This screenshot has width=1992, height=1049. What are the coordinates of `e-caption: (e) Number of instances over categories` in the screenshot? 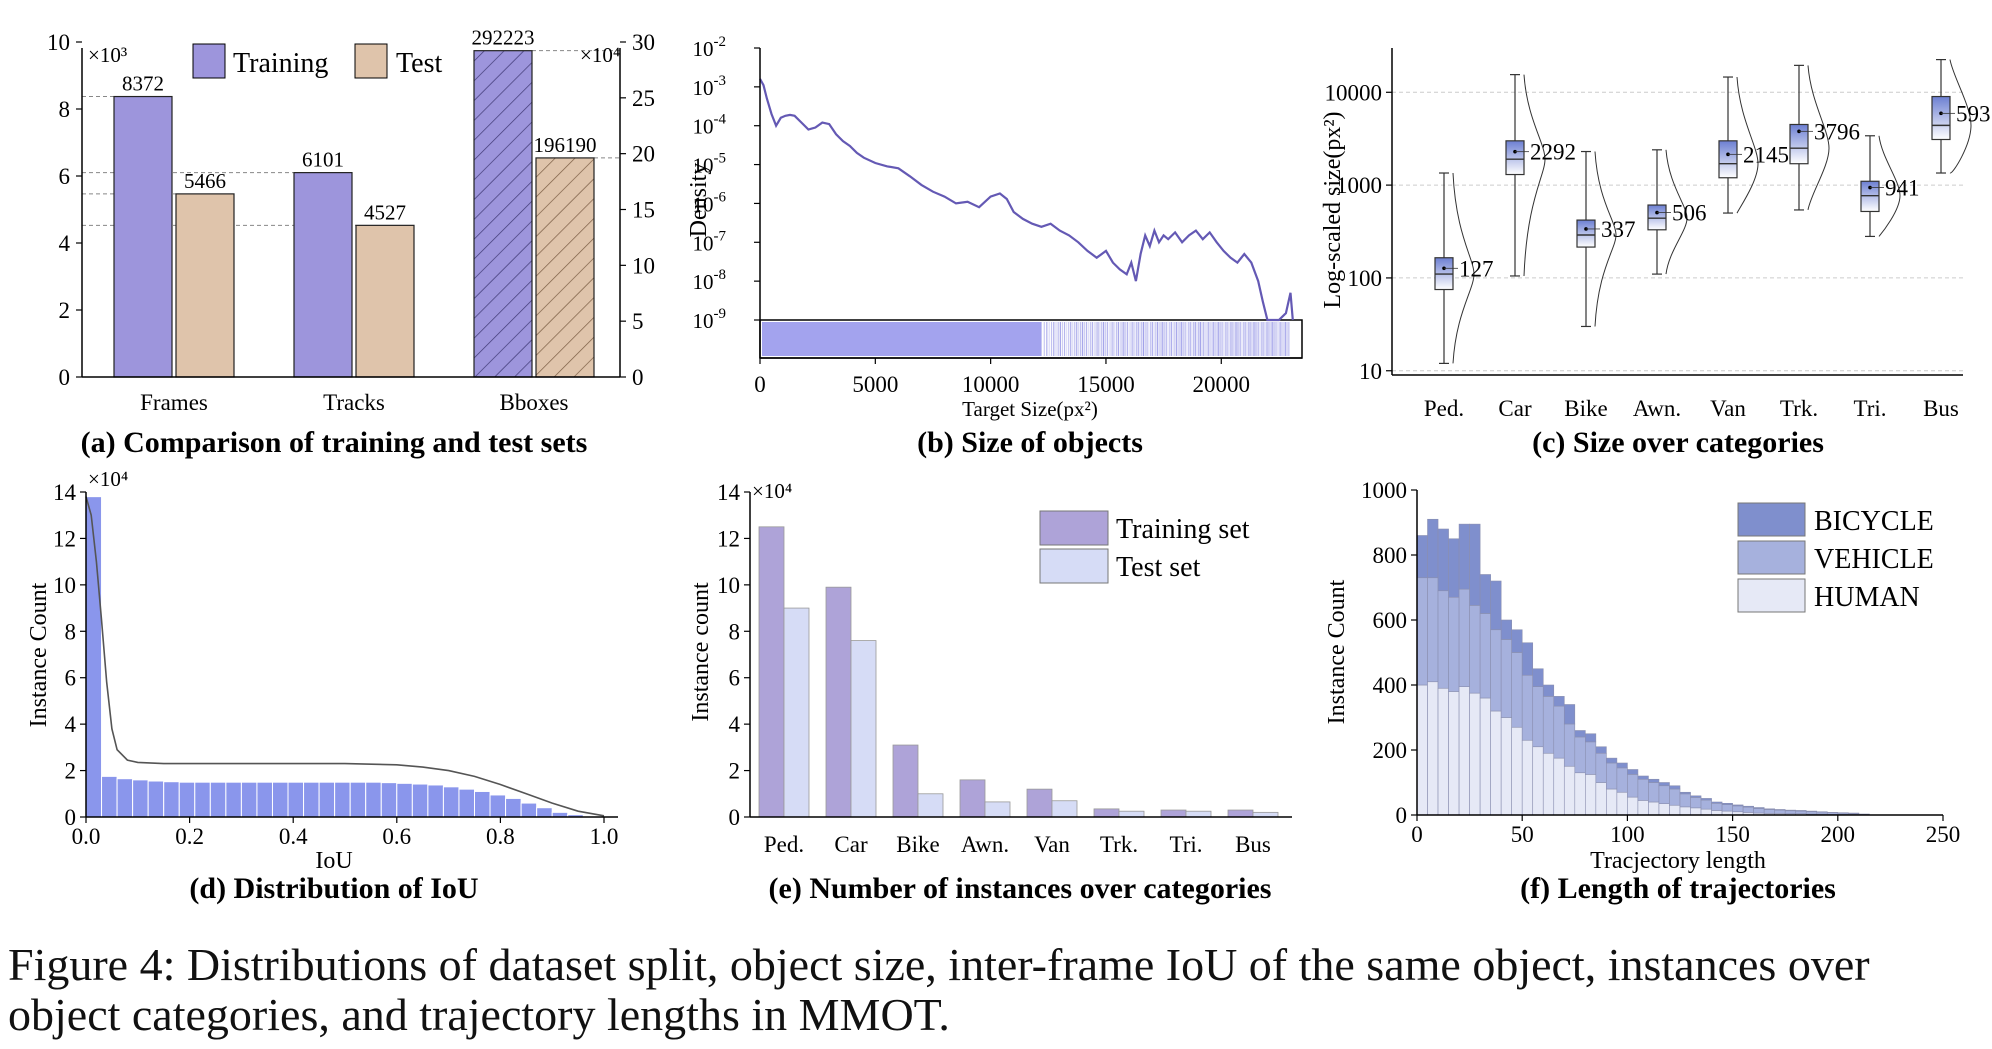 It's located at (1020, 888).